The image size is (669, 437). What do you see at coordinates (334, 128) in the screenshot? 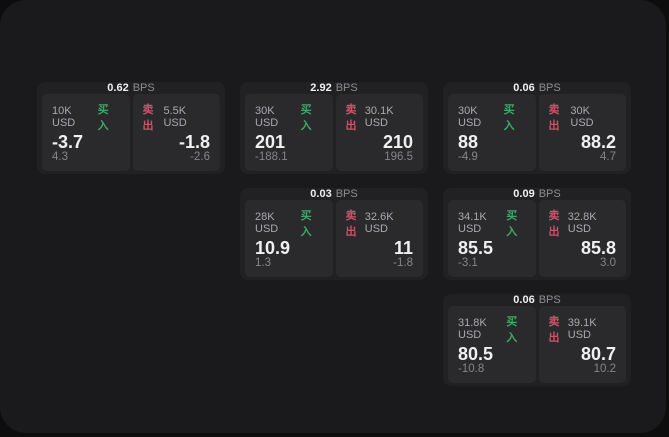
I see `quote-card-2: 2.92 BPS 30K USD 买入 201 -188.1 卖出` at bounding box center [334, 128].